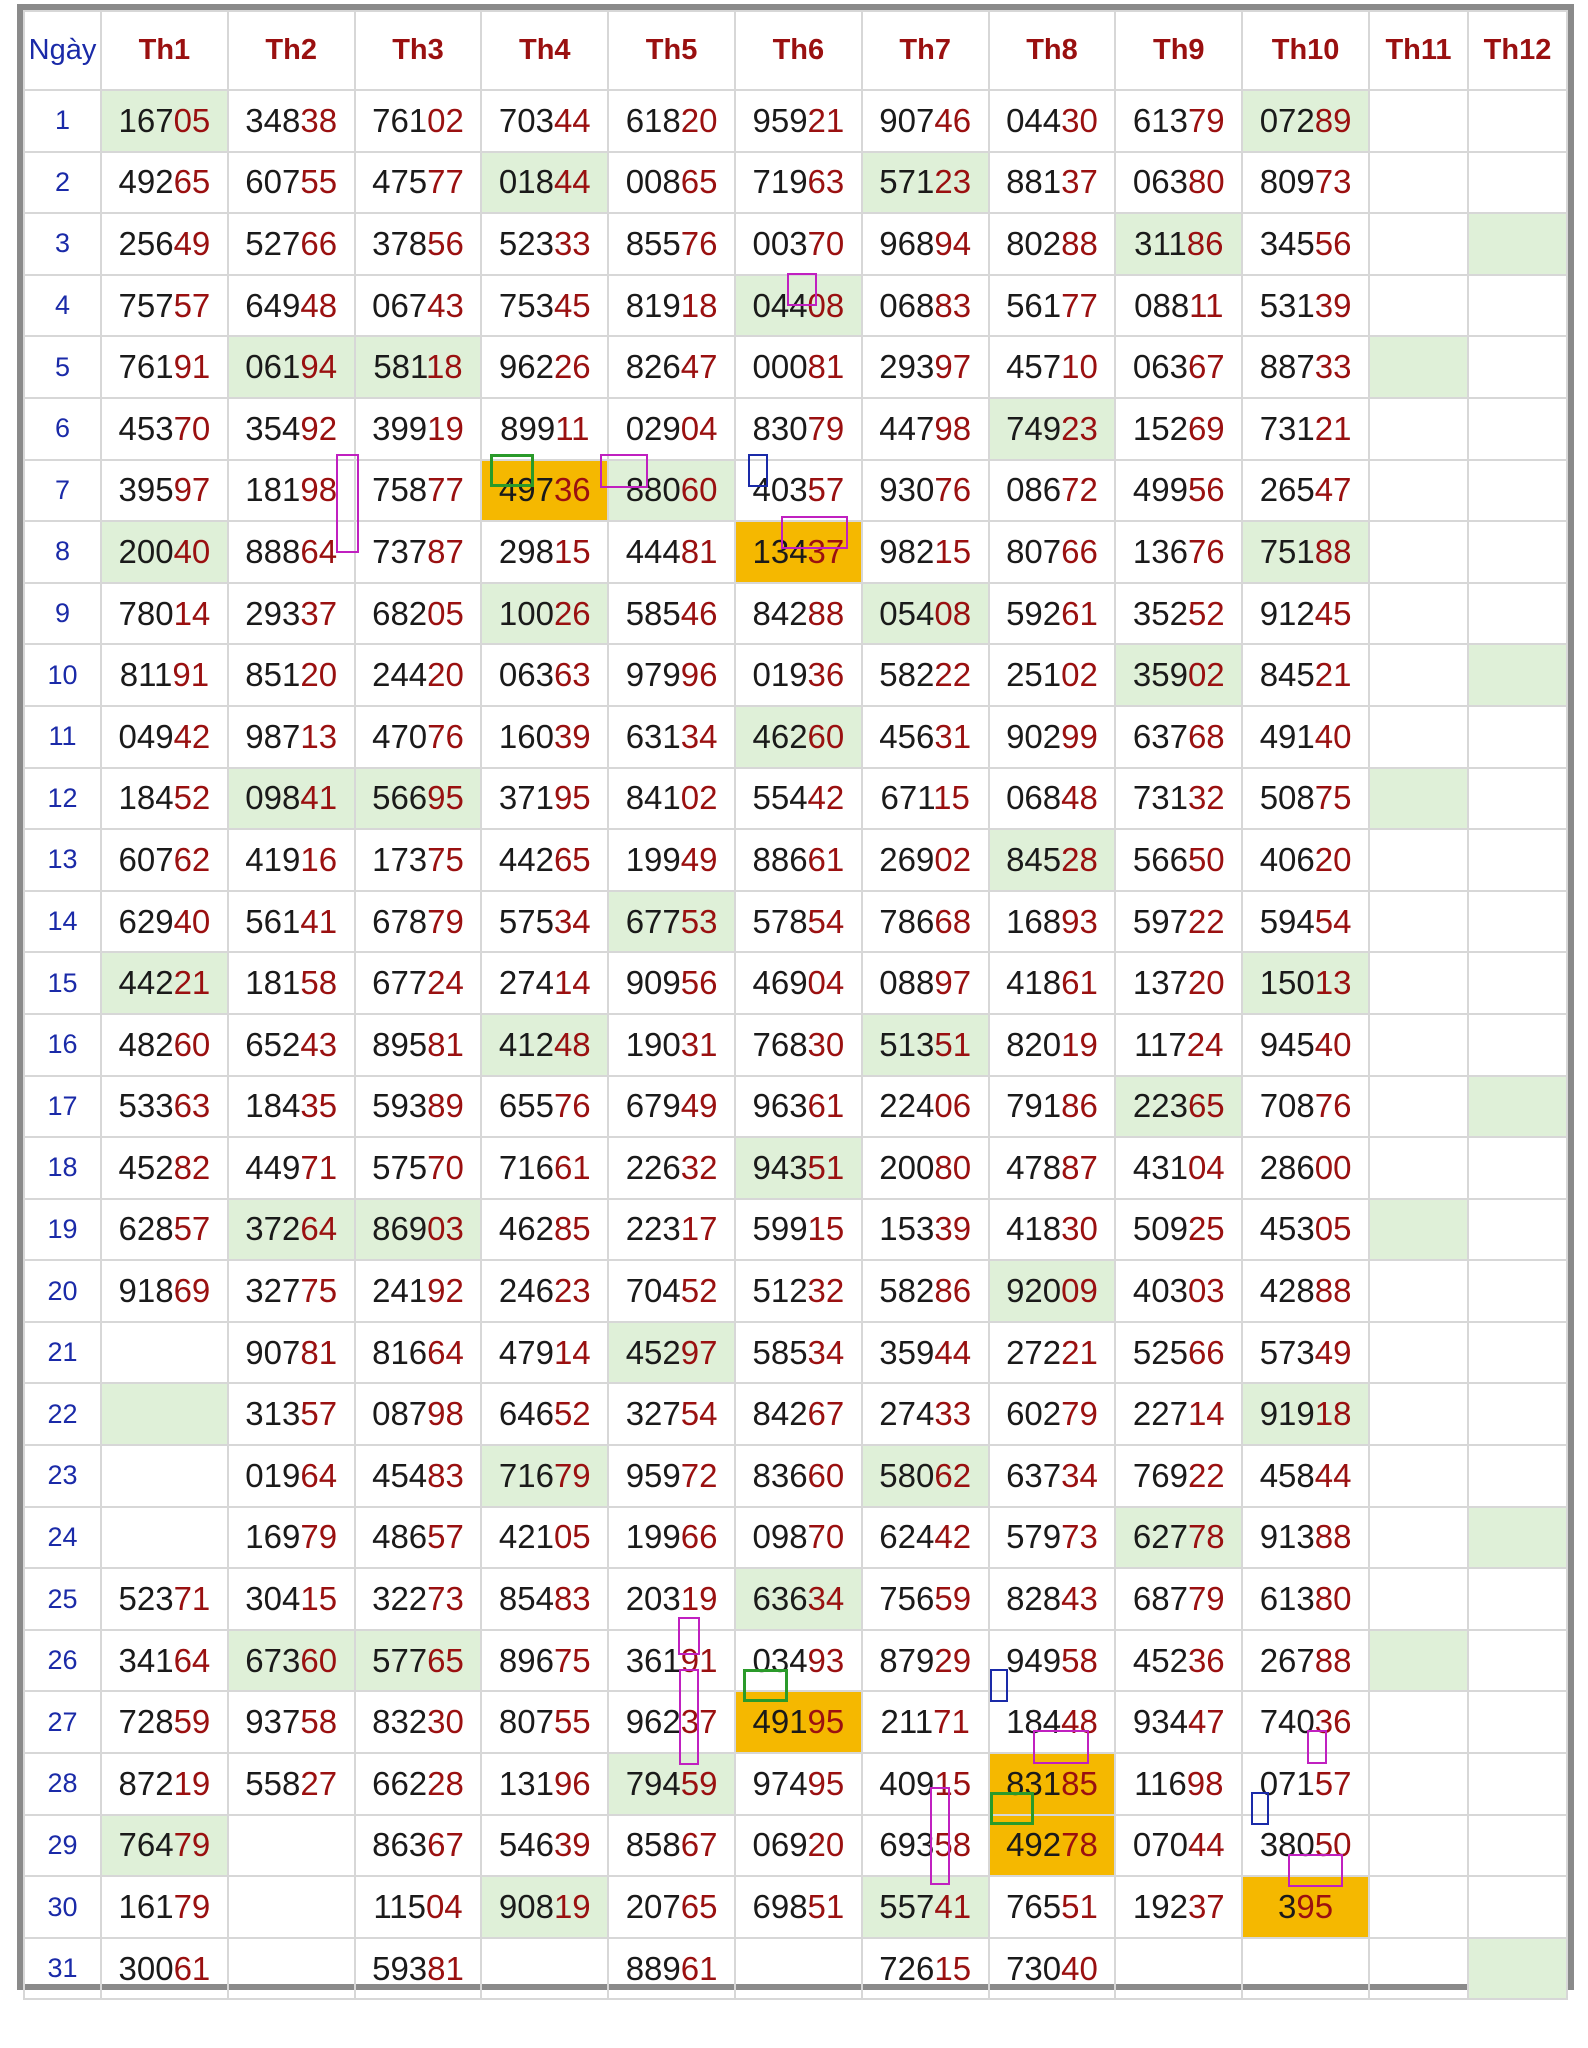 The height and width of the screenshot is (2048, 1588). I want to click on result-leading-digits: 832, so click(400, 1722).